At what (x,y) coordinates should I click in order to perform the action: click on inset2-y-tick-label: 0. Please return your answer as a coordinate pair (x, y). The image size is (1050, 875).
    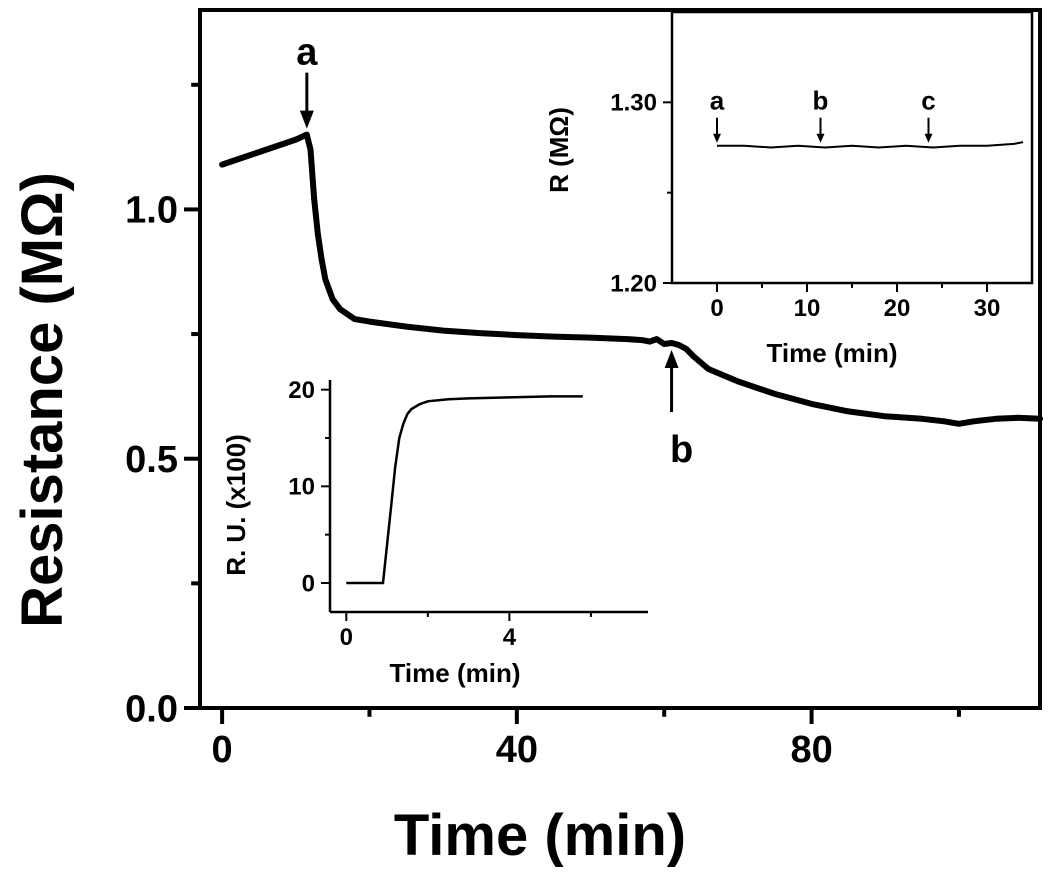
    Looking at the image, I should click on (308, 583).